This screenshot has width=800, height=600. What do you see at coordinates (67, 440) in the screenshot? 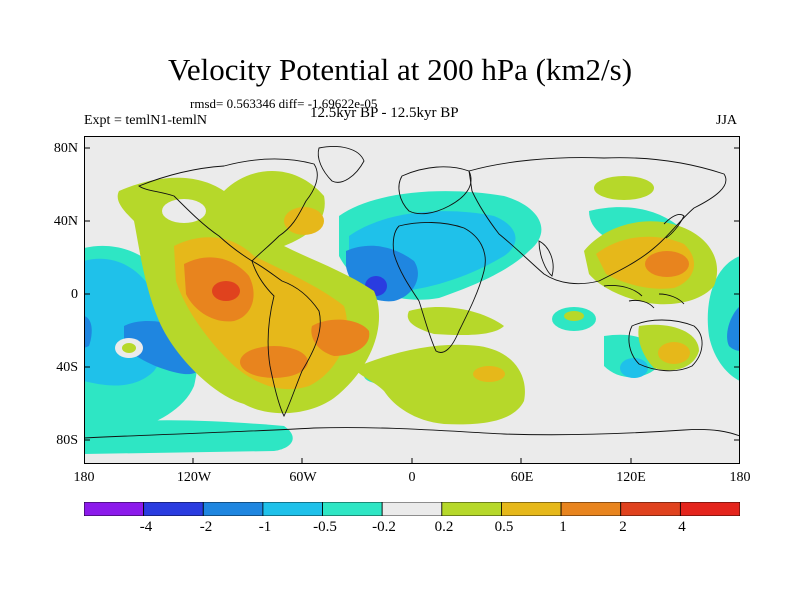
I see `lat-label-80s: 80S` at bounding box center [67, 440].